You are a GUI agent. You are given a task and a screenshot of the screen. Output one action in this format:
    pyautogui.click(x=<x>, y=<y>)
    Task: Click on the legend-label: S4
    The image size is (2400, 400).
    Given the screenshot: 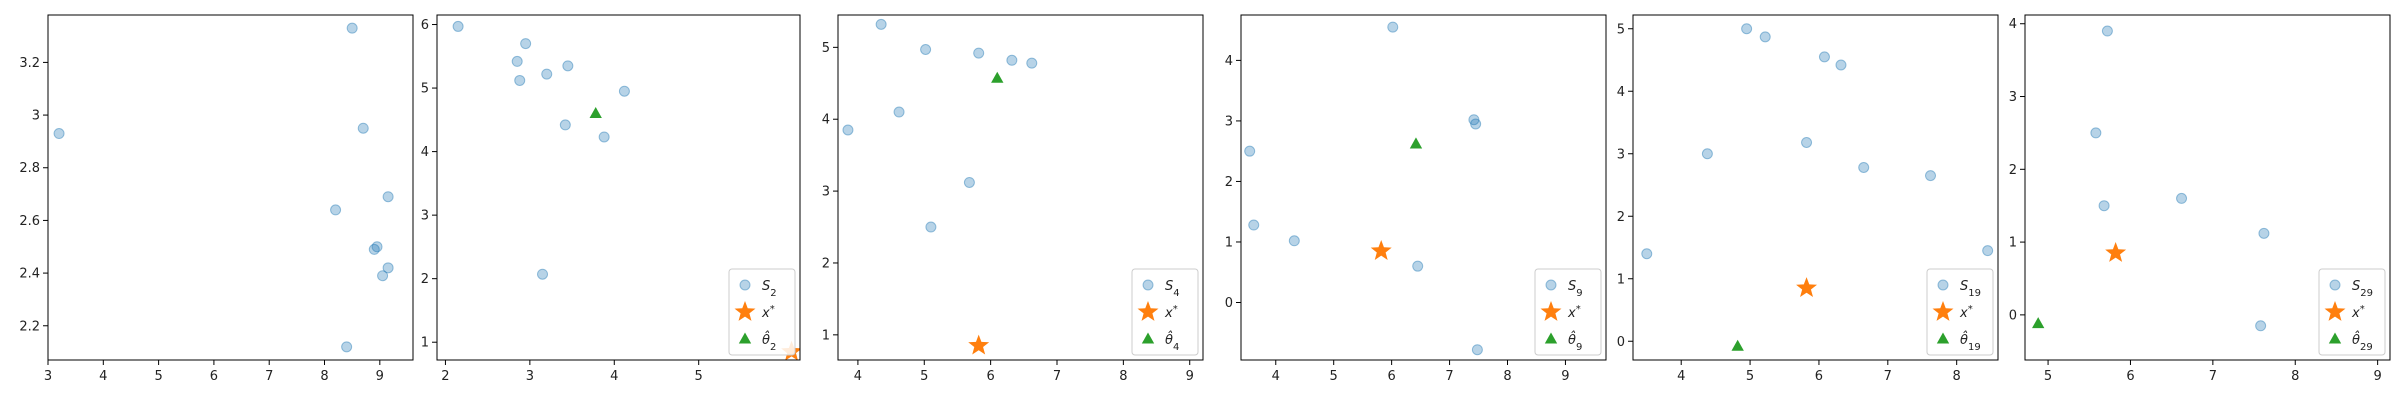 What is the action you would take?
    pyautogui.click(x=1172, y=289)
    